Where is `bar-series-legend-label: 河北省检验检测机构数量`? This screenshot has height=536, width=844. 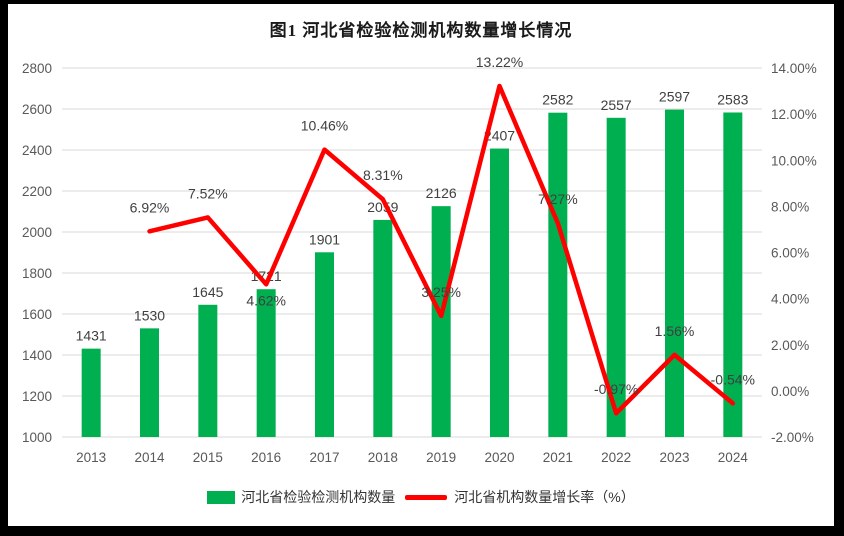 bar-series-legend-label: 河北省检验检测机构数量 is located at coordinates (318, 497).